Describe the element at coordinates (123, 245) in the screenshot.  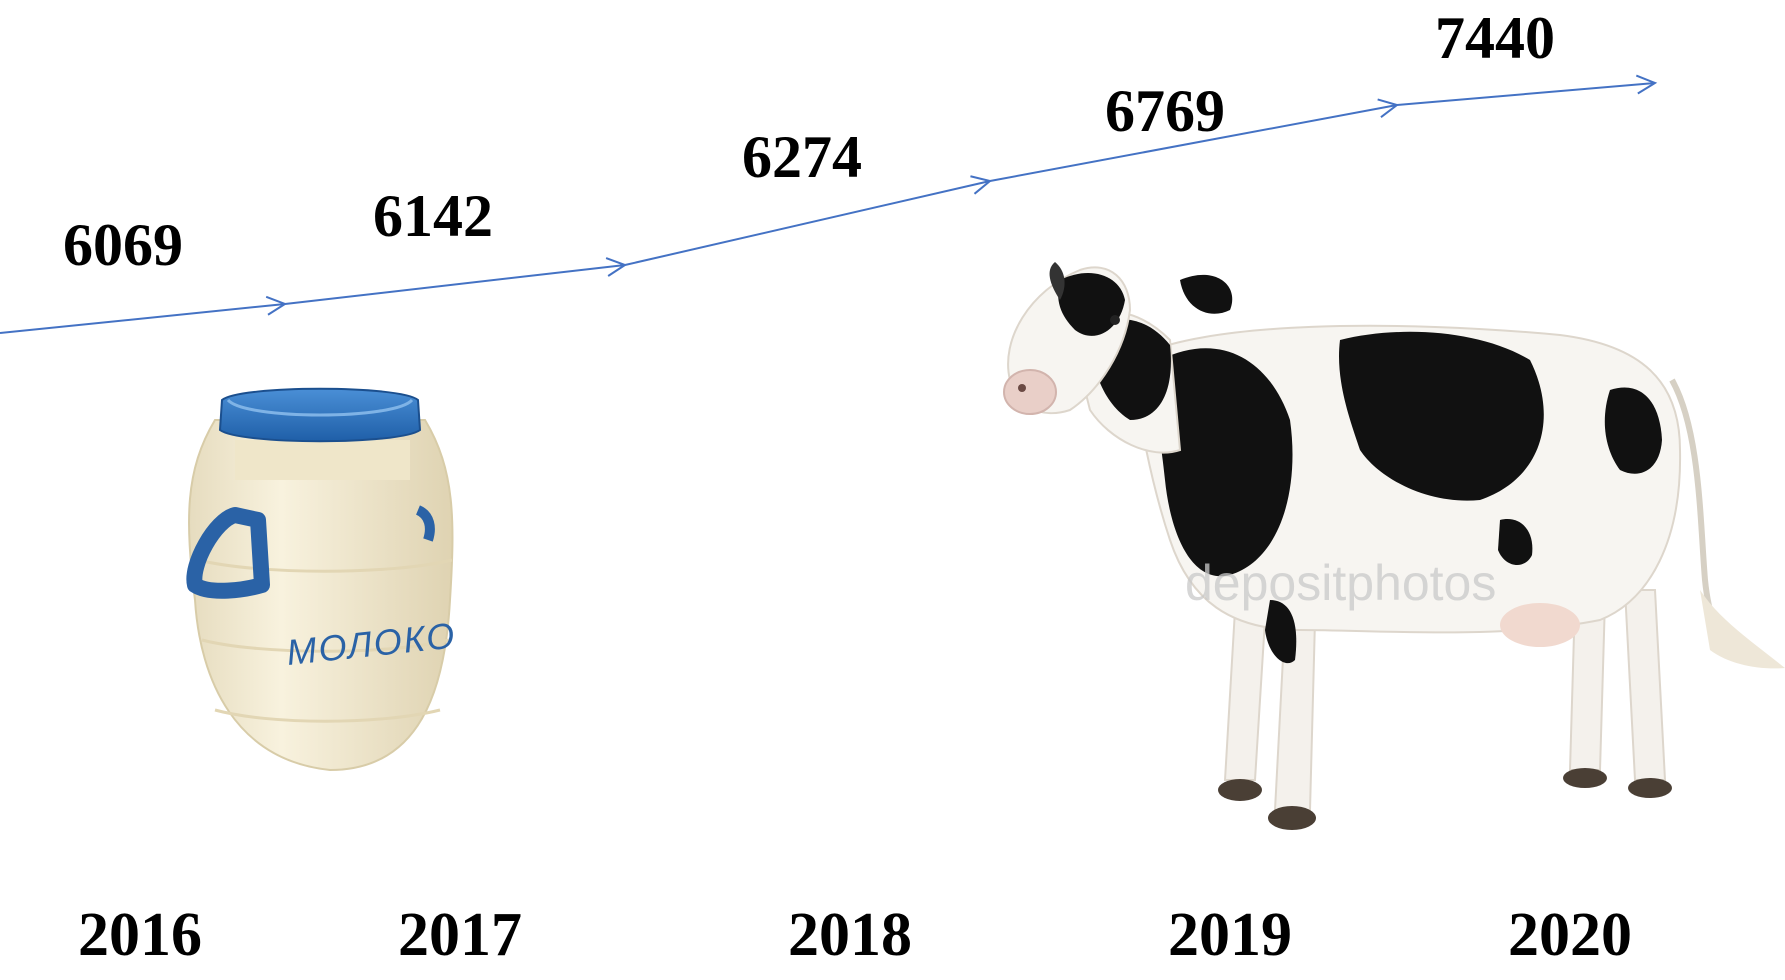
I see `data-value-label: 6069` at that location.